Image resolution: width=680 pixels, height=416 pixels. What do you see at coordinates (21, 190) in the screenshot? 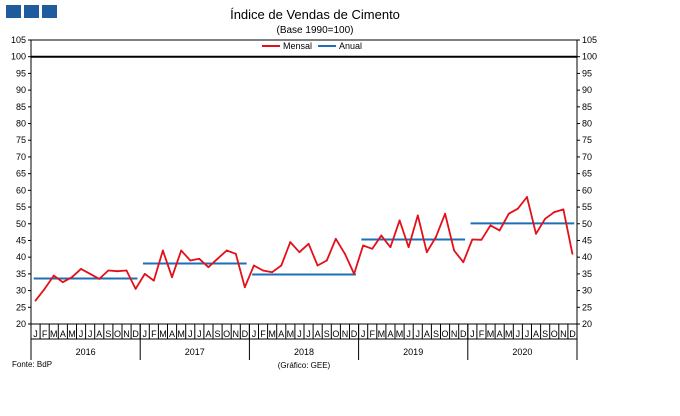
I see `y-tick-label-left: 60` at bounding box center [21, 190].